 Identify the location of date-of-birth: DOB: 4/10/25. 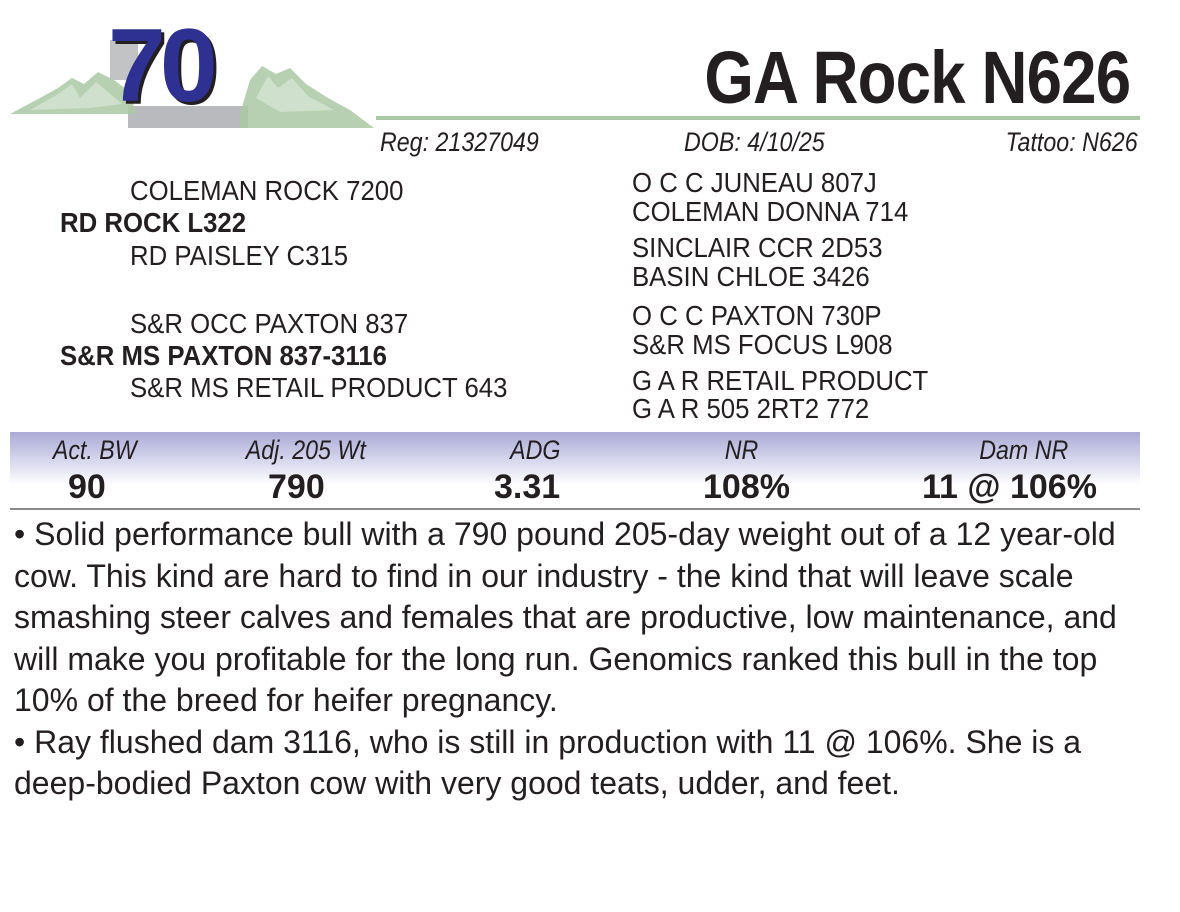
(754, 142).